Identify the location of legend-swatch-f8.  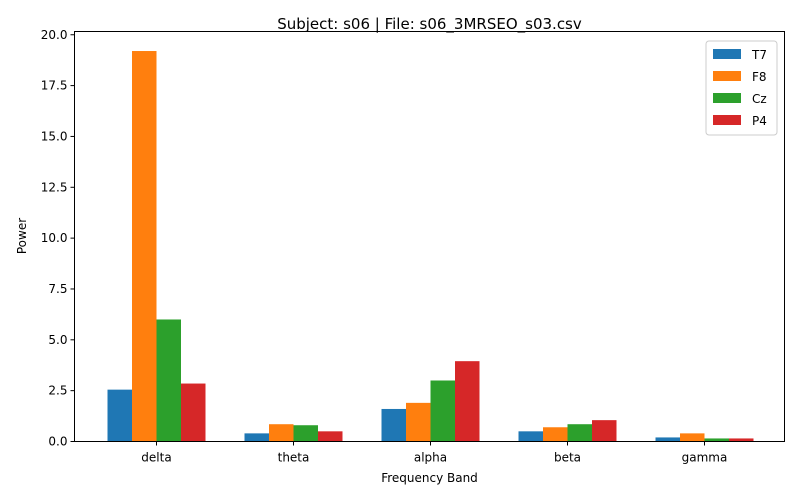
(727, 76).